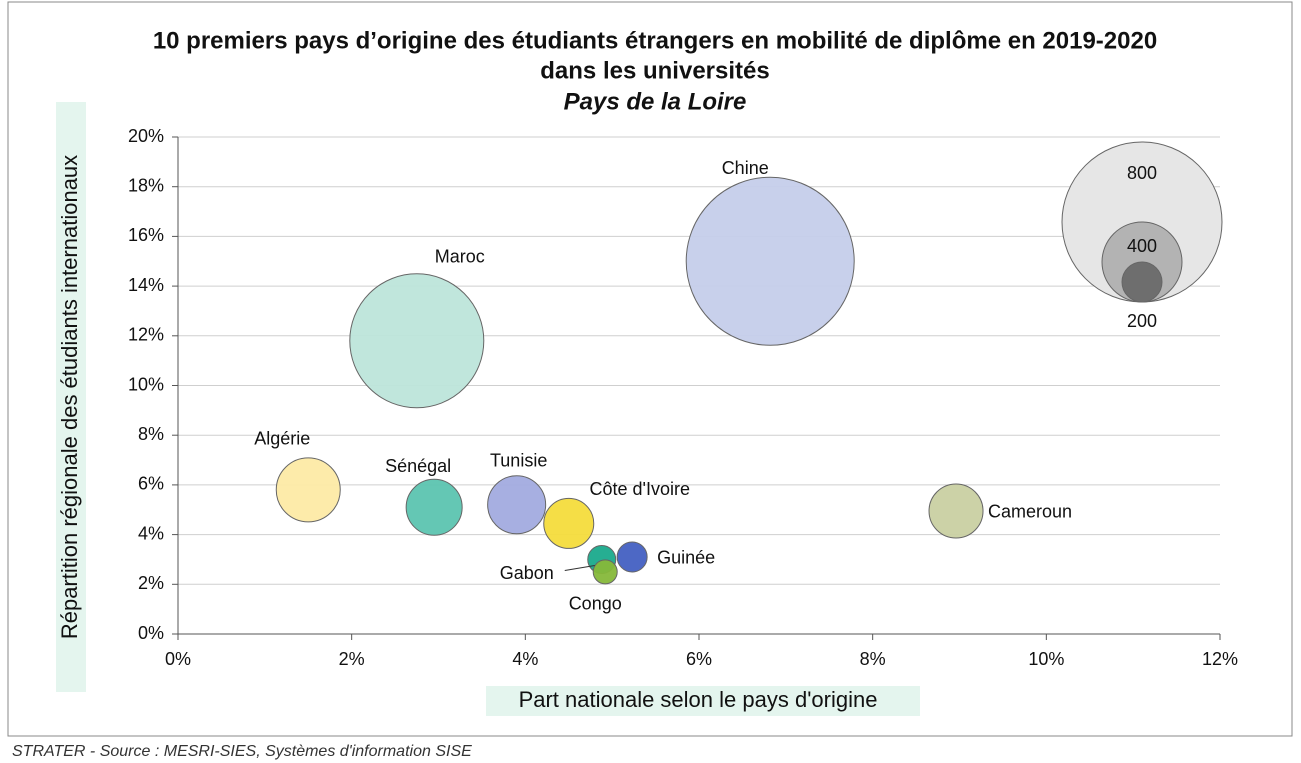  Describe the element at coordinates (146, 384) in the screenshot. I see `y-tick-label: 10%` at that location.